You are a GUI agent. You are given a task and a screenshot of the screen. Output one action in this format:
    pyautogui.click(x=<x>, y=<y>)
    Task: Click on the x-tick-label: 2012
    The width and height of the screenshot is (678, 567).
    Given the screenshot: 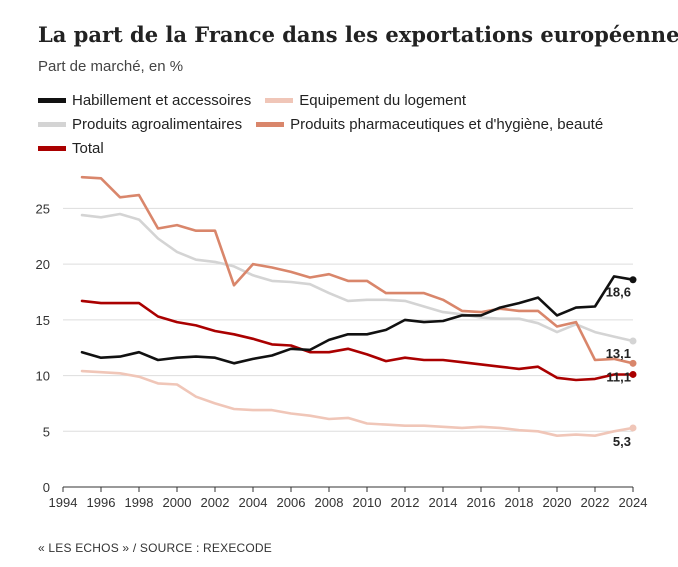 What is the action you would take?
    pyautogui.click(x=405, y=502)
    